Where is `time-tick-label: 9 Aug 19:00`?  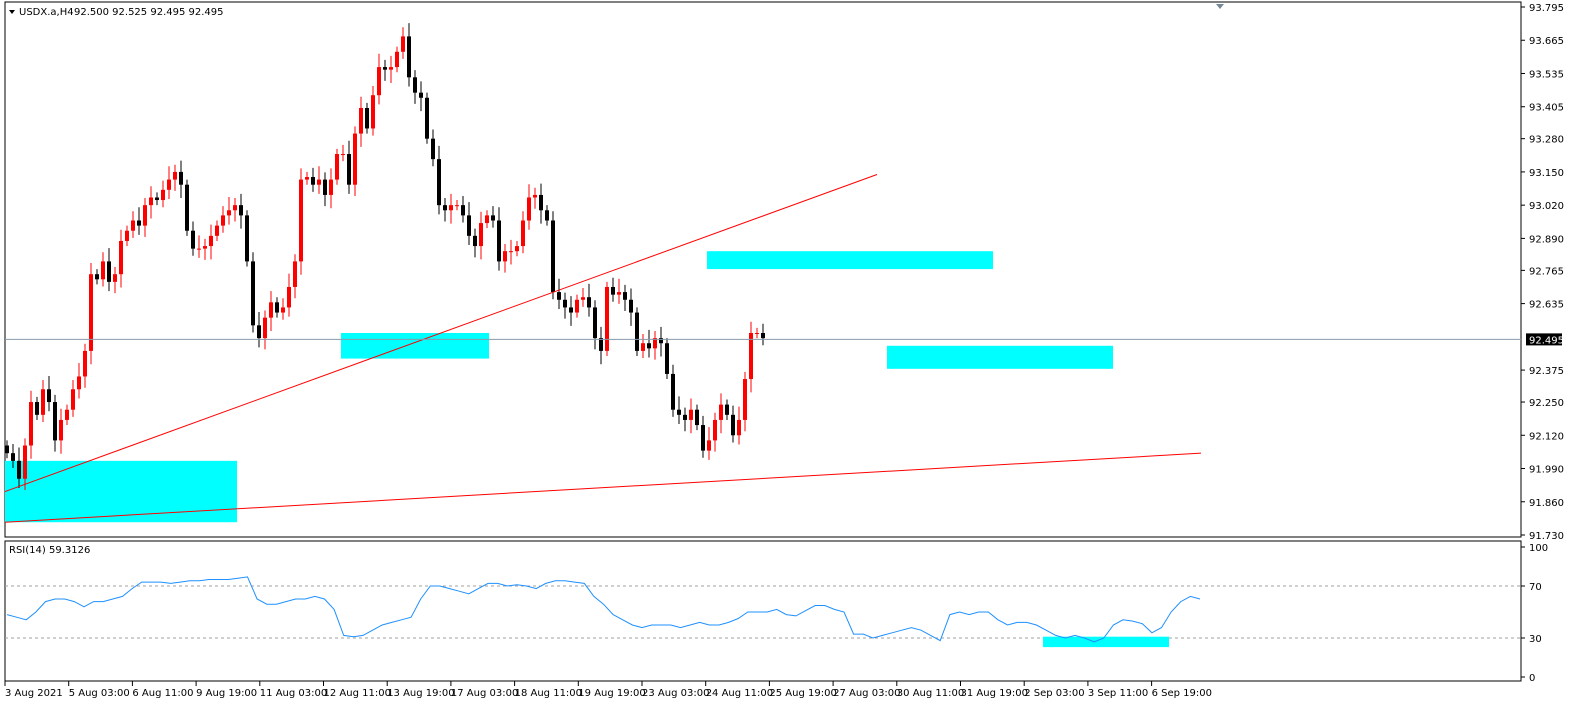
time-tick-label: 9 Aug 19:00 is located at coordinates (226, 693).